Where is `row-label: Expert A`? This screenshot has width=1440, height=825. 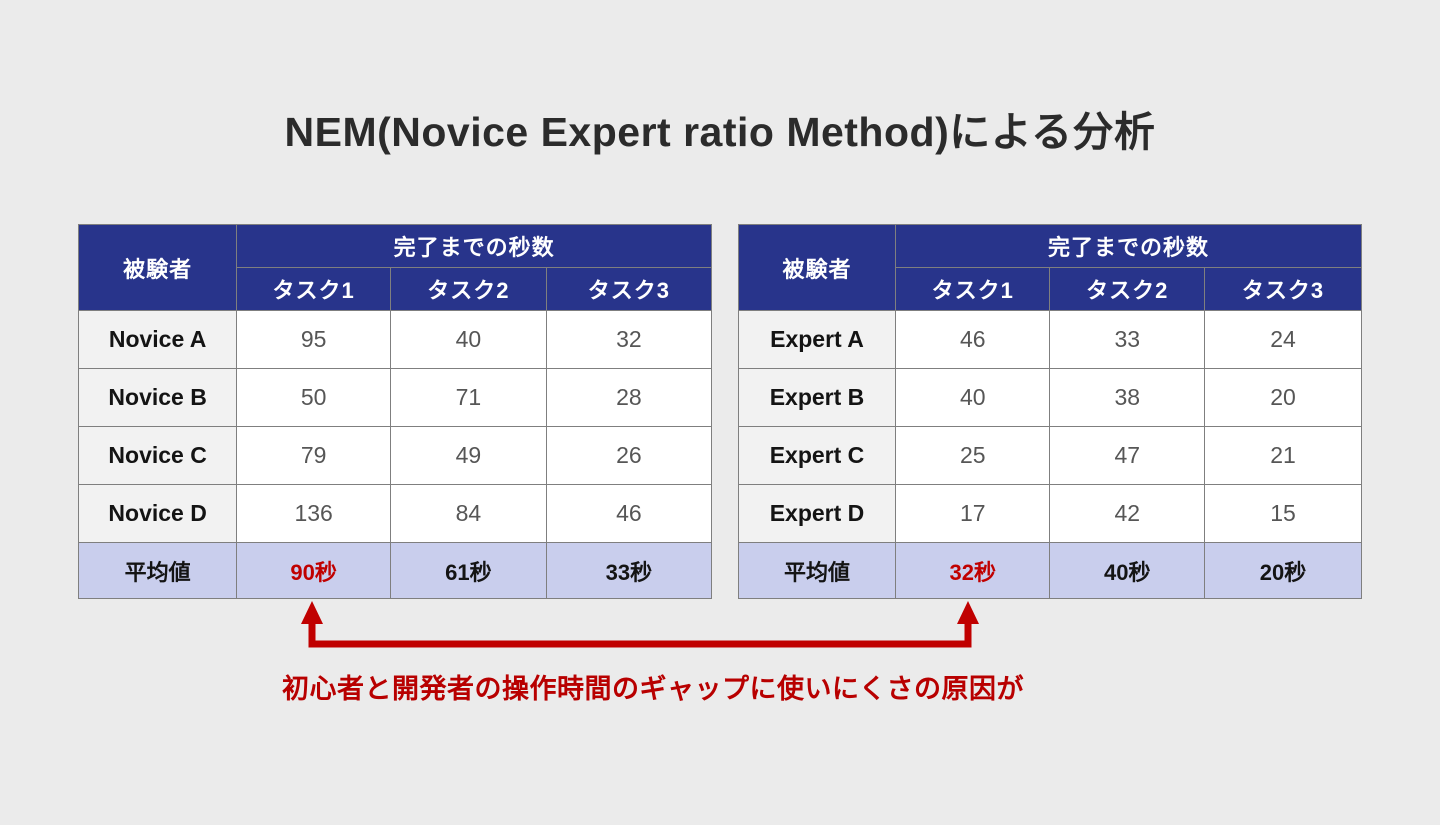 row-label: Expert A is located at coordinates (817, 339).